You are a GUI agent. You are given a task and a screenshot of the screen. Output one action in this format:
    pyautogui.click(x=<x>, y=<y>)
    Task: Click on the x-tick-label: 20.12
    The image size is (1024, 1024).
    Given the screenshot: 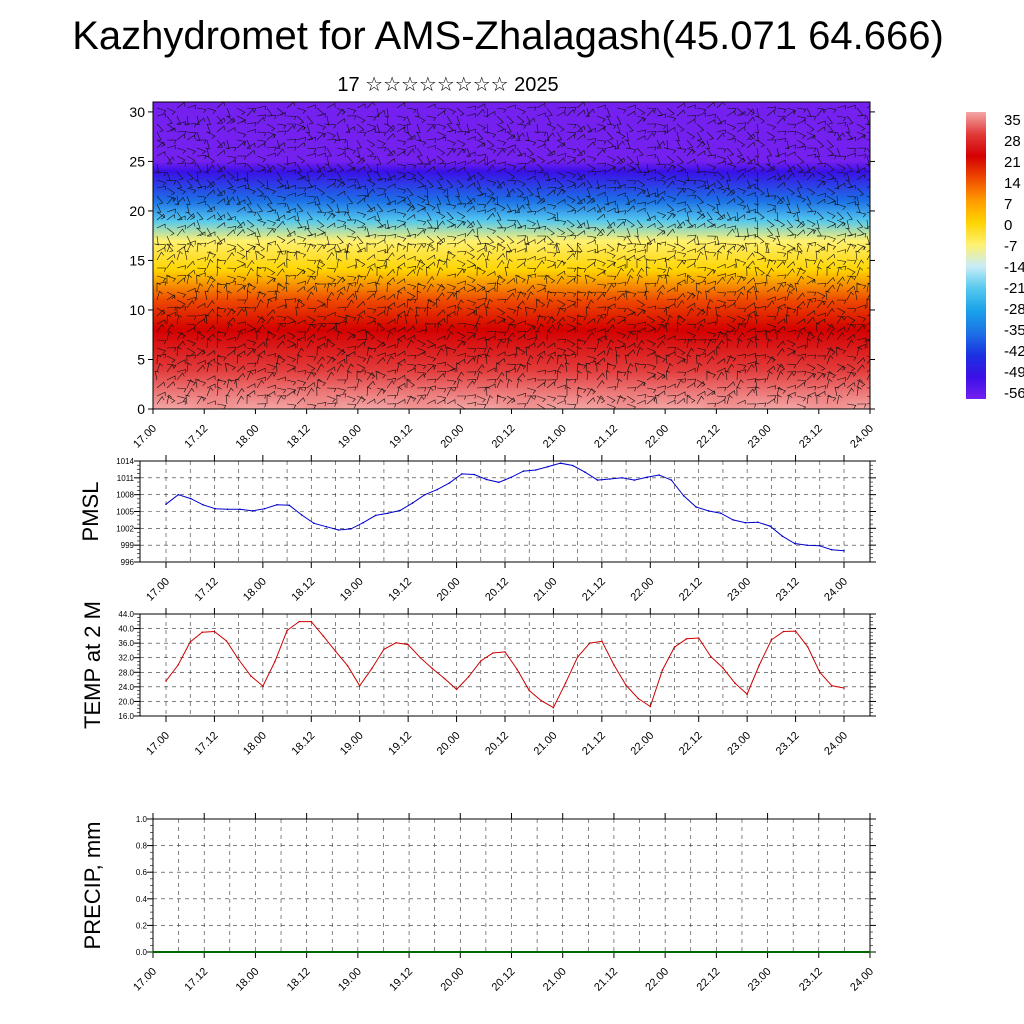 What is the action you would take?
    pyautogui.click(x=497, y=744)
    